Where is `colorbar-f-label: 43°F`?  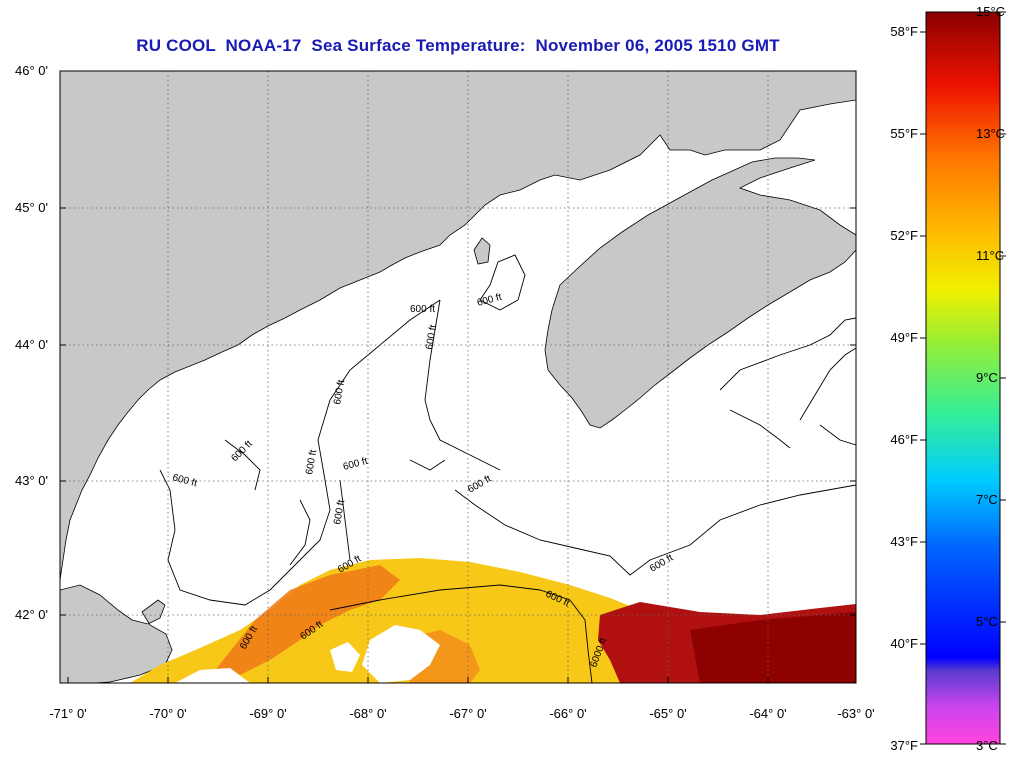 colorbar-f-label: 43°F is located at coordinates (904, 541).